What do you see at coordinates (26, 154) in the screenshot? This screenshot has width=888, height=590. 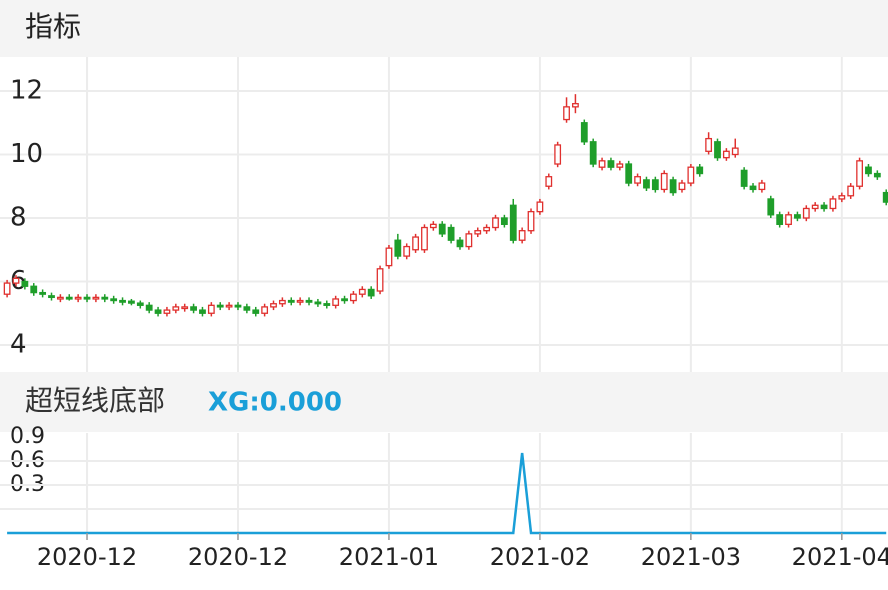 I see `y-tick-label: 10` at bounding box center [26, 154].